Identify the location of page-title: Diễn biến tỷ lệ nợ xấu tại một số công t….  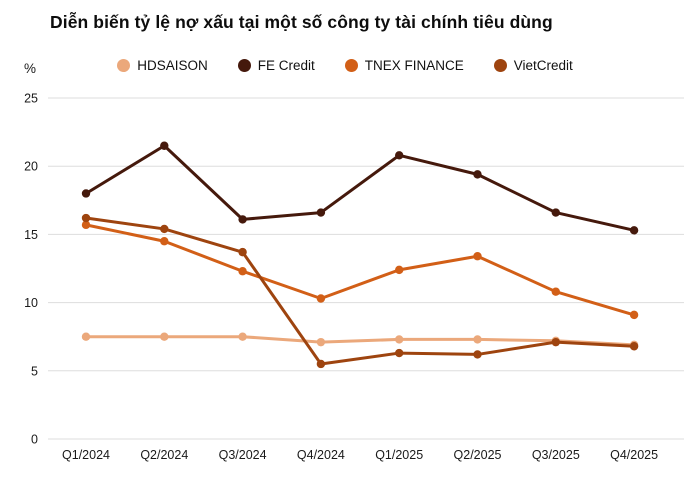
(301, 22).